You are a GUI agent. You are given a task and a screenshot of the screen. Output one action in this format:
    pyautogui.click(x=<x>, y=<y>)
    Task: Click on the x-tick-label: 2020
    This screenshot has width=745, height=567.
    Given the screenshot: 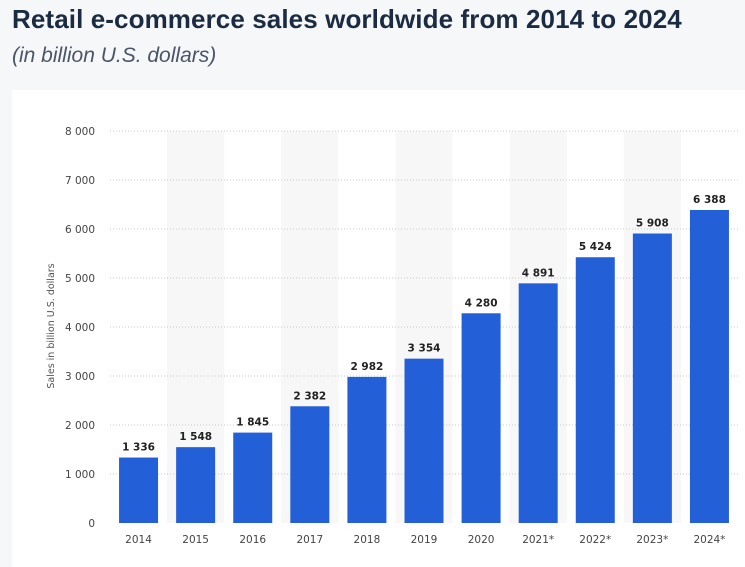 What is the action you would take?
    pyautogui.click(x=481, y=540)
    